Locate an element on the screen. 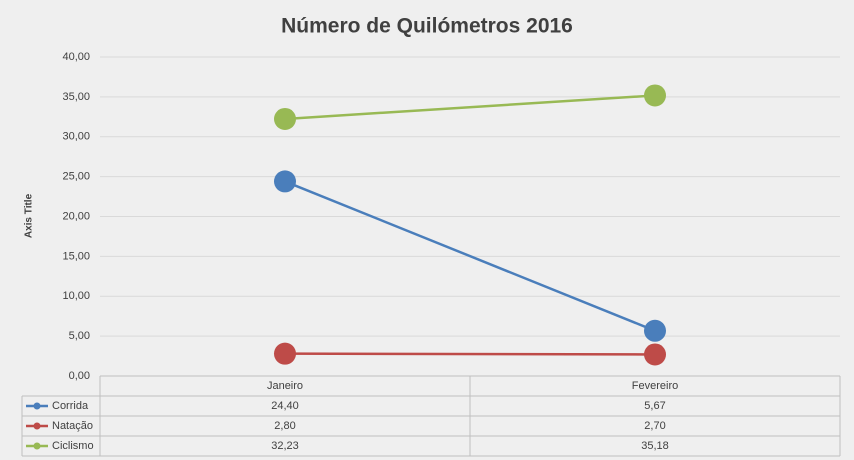  y-axis-title: Axis Title is located at coordinates (29, 215).